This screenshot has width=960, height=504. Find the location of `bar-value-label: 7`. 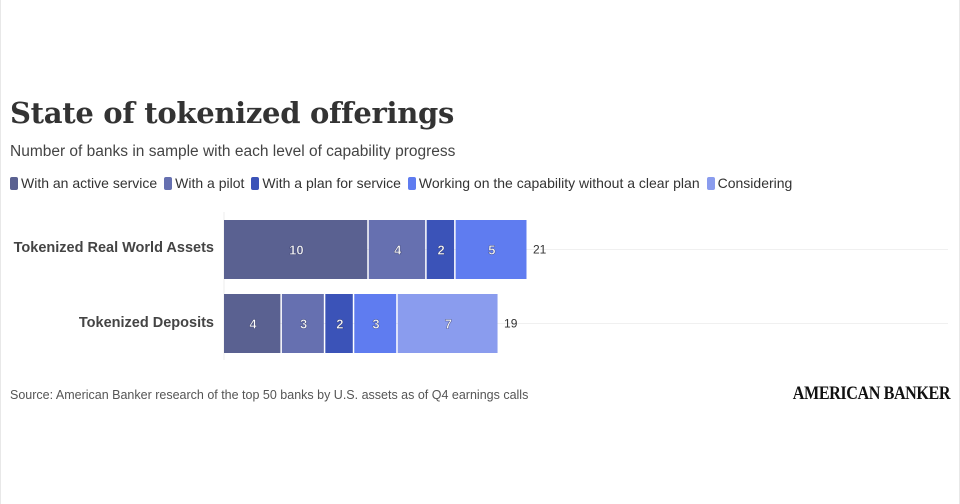

bar-value-label: 7 is located at coordinates (448, 324).